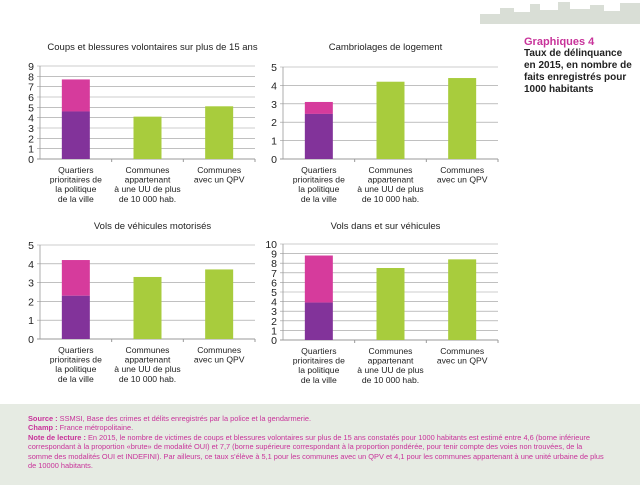 This screenshot has height=485, width=640. What do you see at coordinates (43, 428) in the screenshot?
I see `champ-label: Champ :` at bounding box center [43, 428].